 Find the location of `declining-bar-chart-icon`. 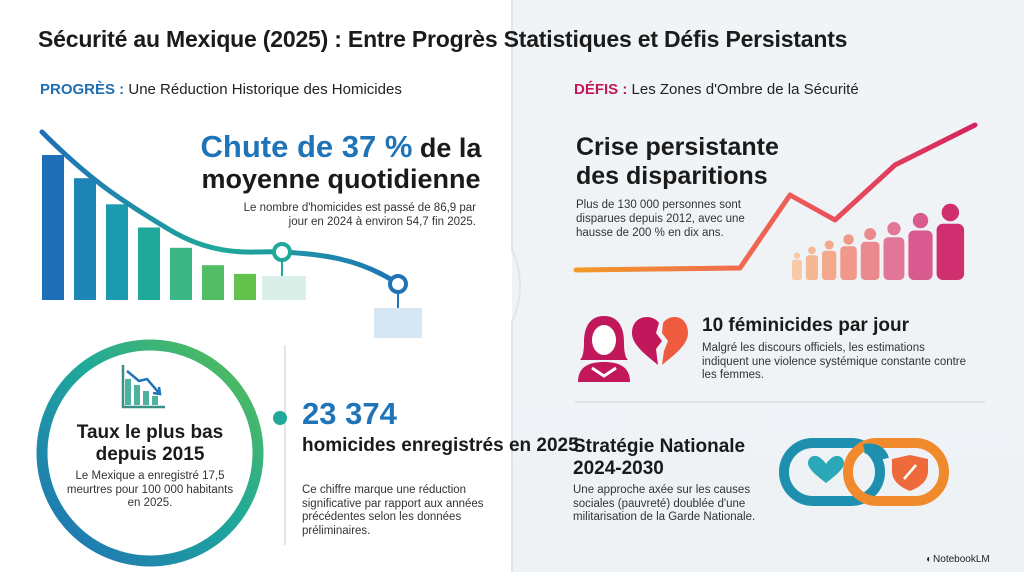

declining-bar-chart-icon is located at coordinates (143, 387).